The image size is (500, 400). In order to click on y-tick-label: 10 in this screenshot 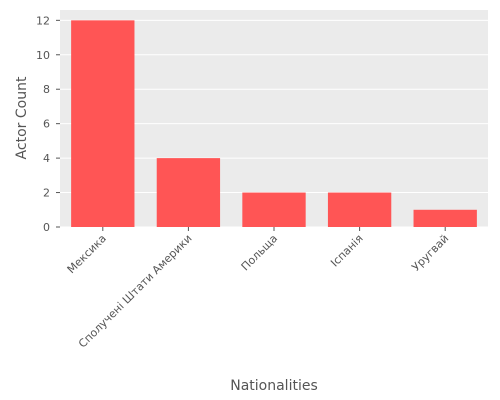, I will do `click(43, 55)`.